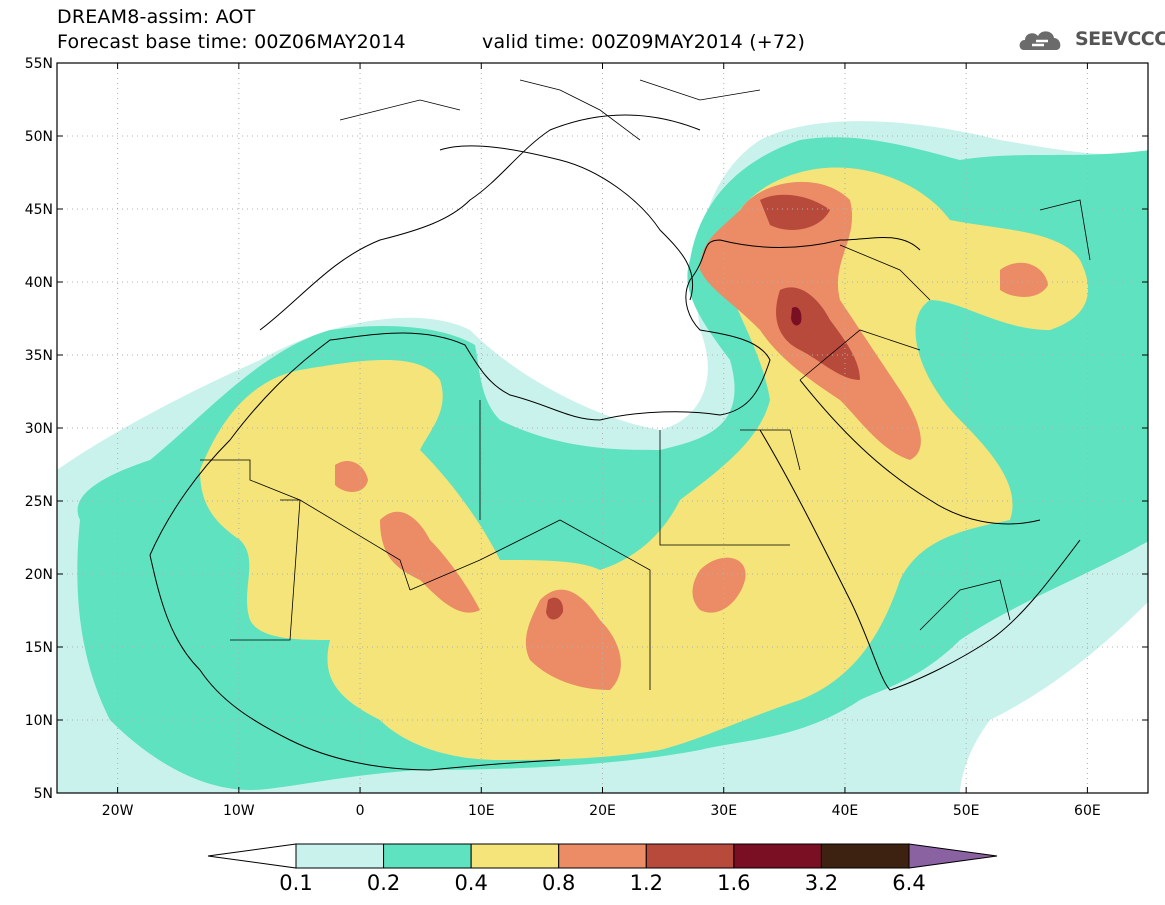 The image size is (1165, 905). I want to click on map-title: DREAM8-assim: AOT, so click(156, 17).